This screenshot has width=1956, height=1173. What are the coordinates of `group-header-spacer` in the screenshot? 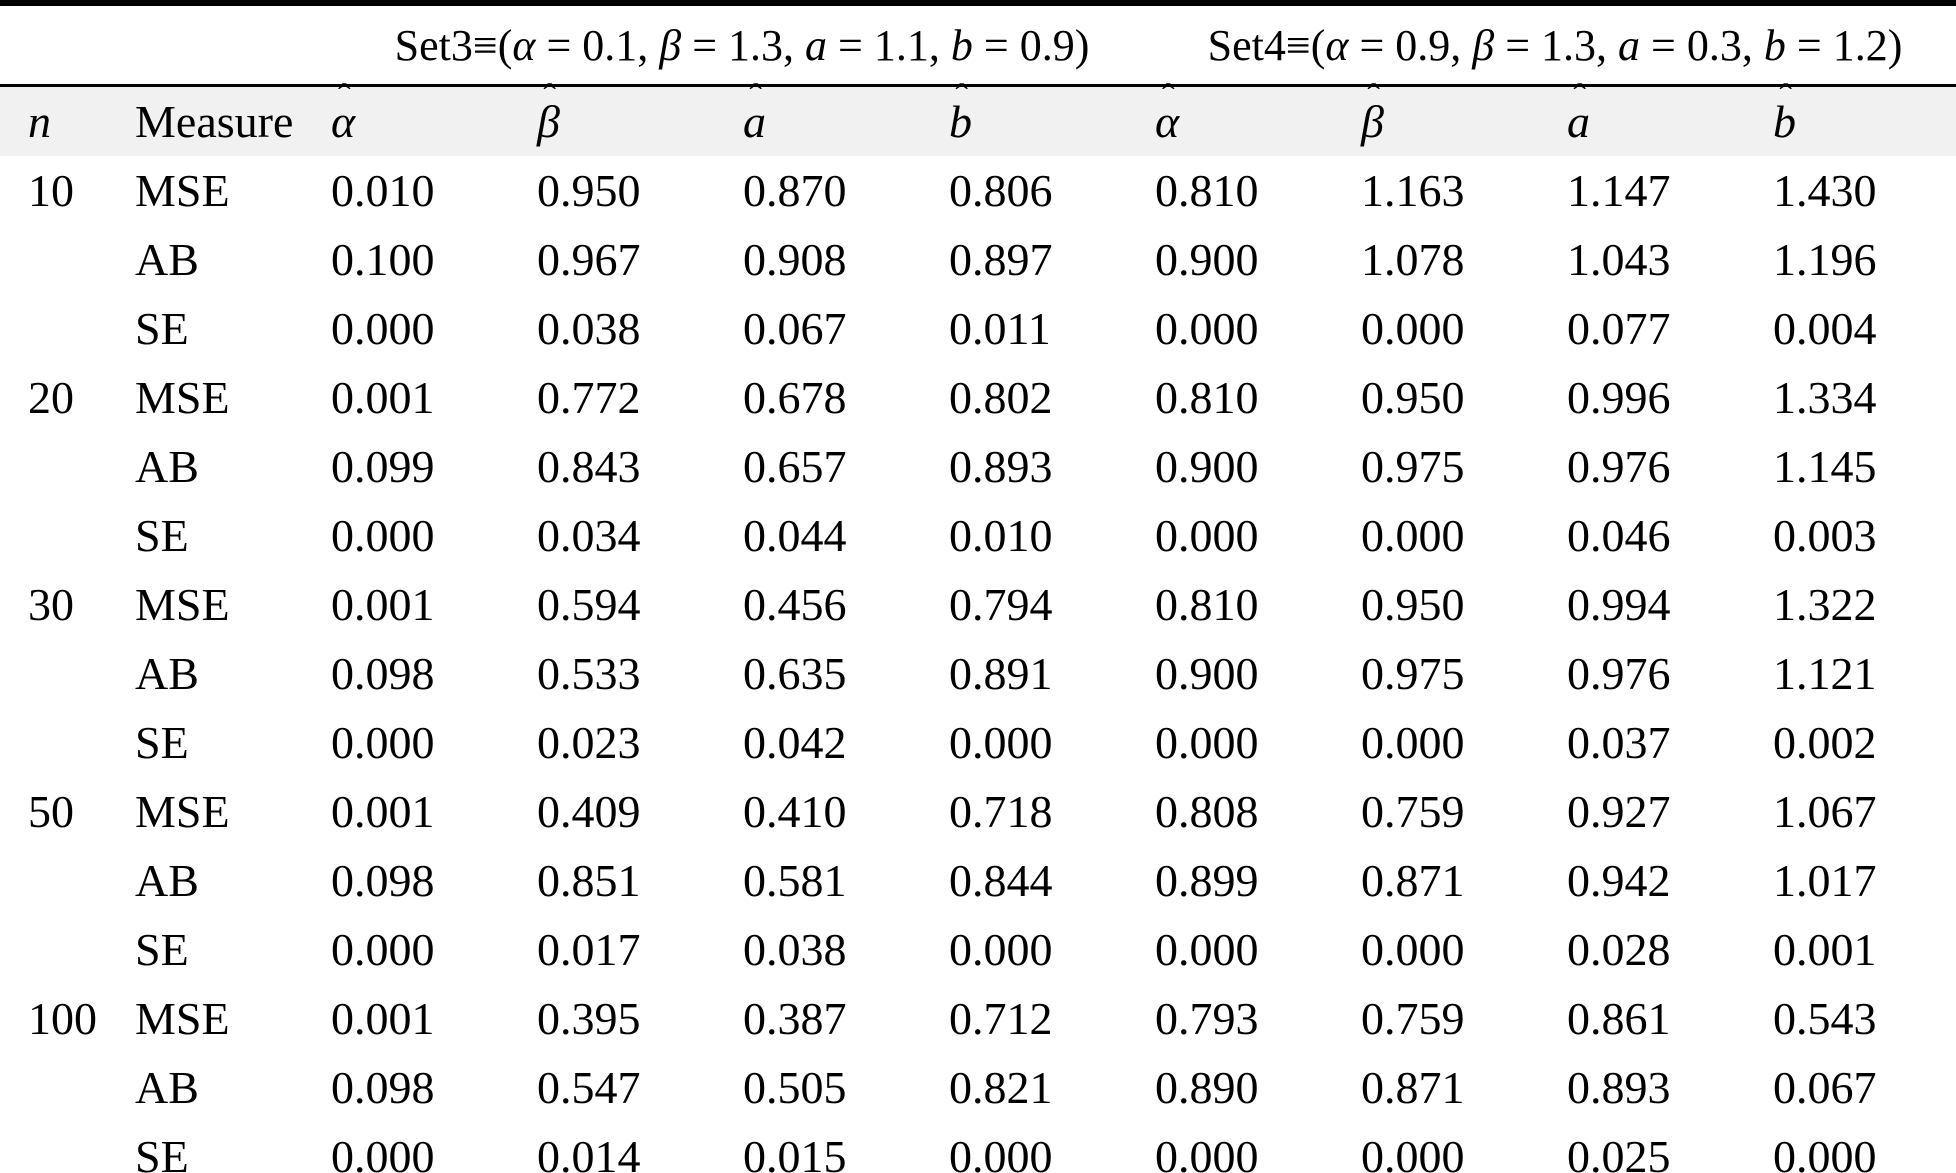 It's located at (165, 46).